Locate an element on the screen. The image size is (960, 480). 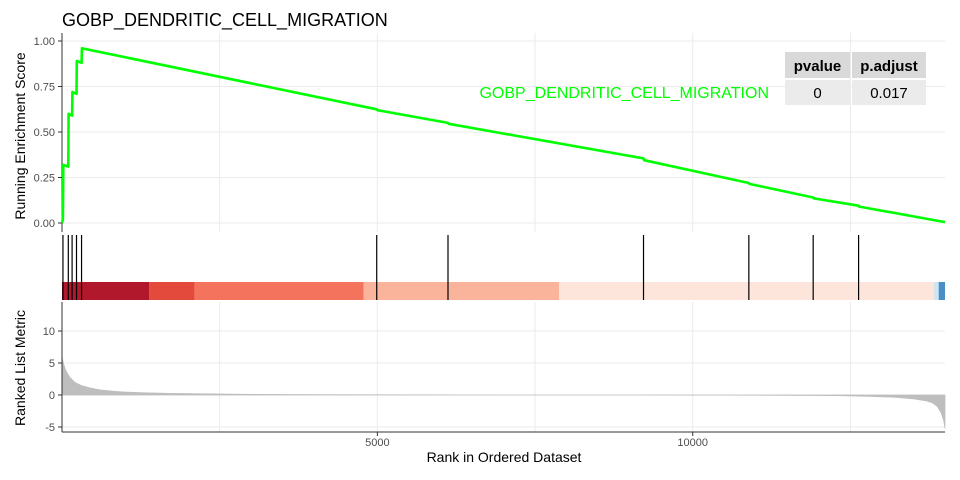
stats-header-pvalue-bg is located at coordinates (817, 65).